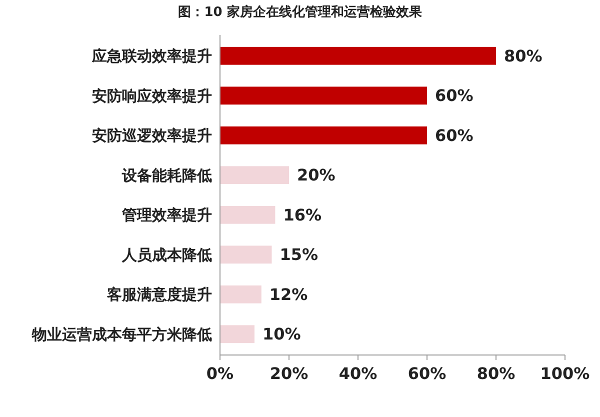 The width and height of the screenshot is (600, 417). What do you see at coordinates (166, 255) in the screenshot?
I see `y-tick-label: 人员成本降低` at bounding box center [166, 255].